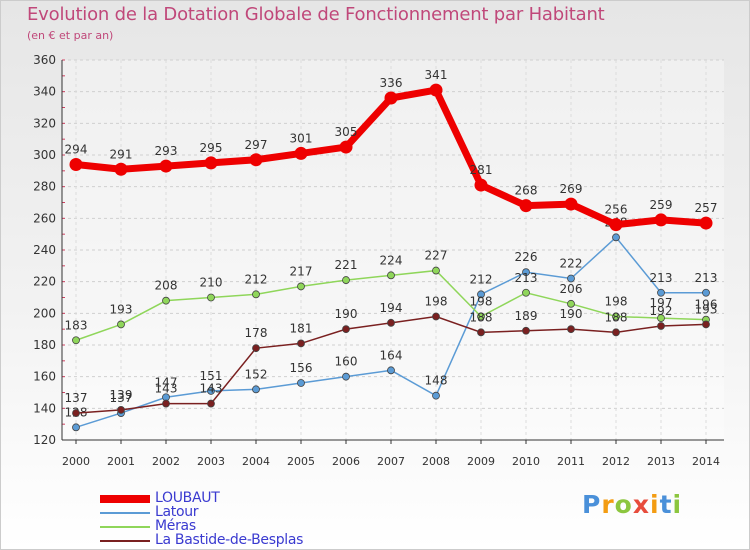 Image resolution: width=750 pixels, height=550 pixels. I want to click on y-tick-label: 340, so click(44, 92).